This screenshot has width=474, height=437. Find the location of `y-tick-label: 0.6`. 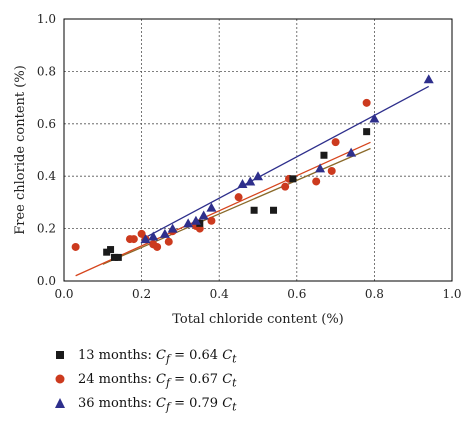

y-tick-label: 0.6 is located at coordinates (46, 124).